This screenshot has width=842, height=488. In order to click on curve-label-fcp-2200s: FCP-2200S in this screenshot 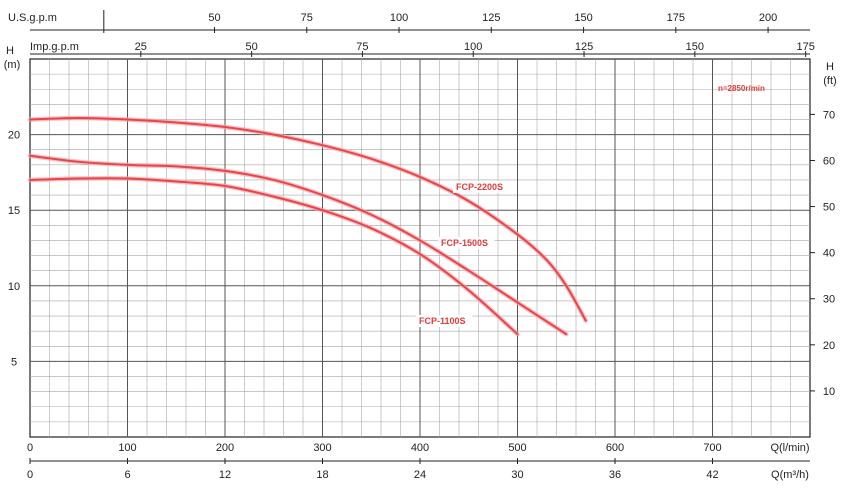, I will do `click(479, 187)`.